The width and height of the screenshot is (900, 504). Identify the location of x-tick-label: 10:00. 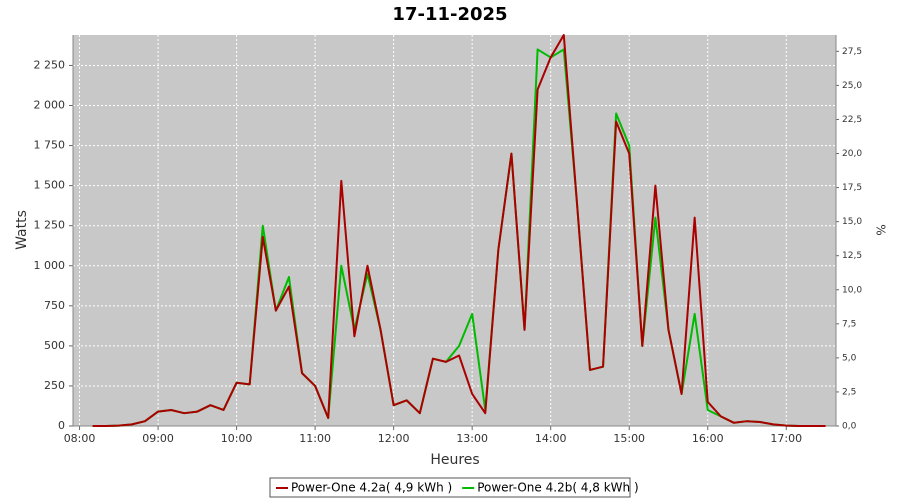
(237, 438).